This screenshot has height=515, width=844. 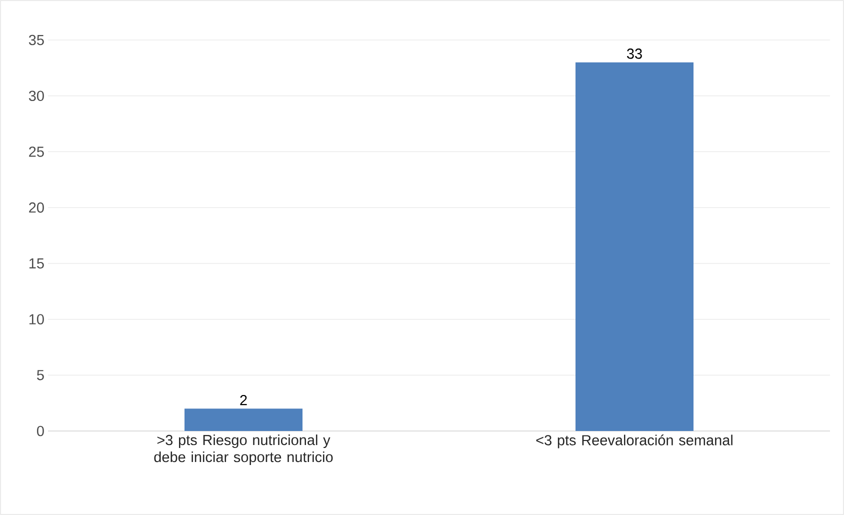 I want to click on x-tick-label: <3 pts Reevaloración semanal, so click(x=634, y=441).